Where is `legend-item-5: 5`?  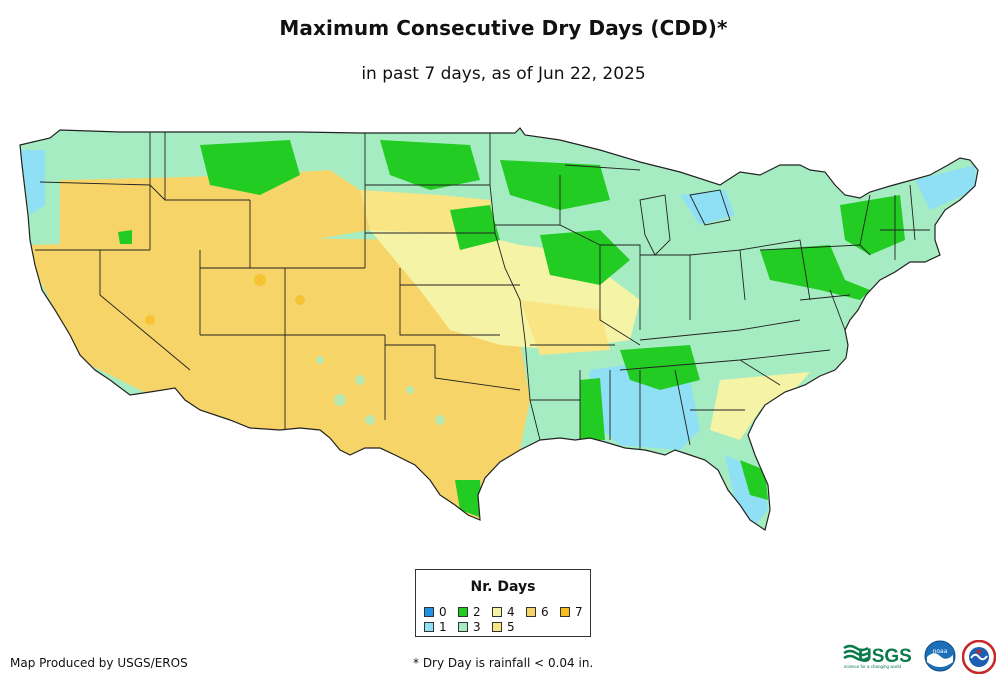
legend-item-5: 5 is located at coordinates (503, 627).